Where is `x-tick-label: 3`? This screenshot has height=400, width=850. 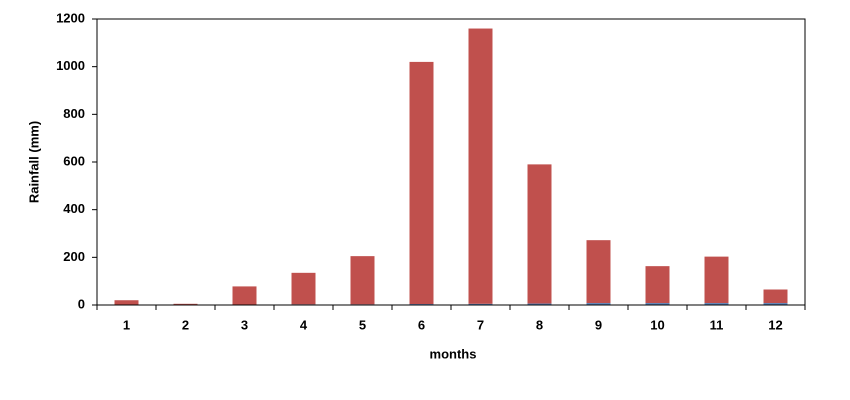 x-tick-label: 3 is located at coordinates (244, 324).